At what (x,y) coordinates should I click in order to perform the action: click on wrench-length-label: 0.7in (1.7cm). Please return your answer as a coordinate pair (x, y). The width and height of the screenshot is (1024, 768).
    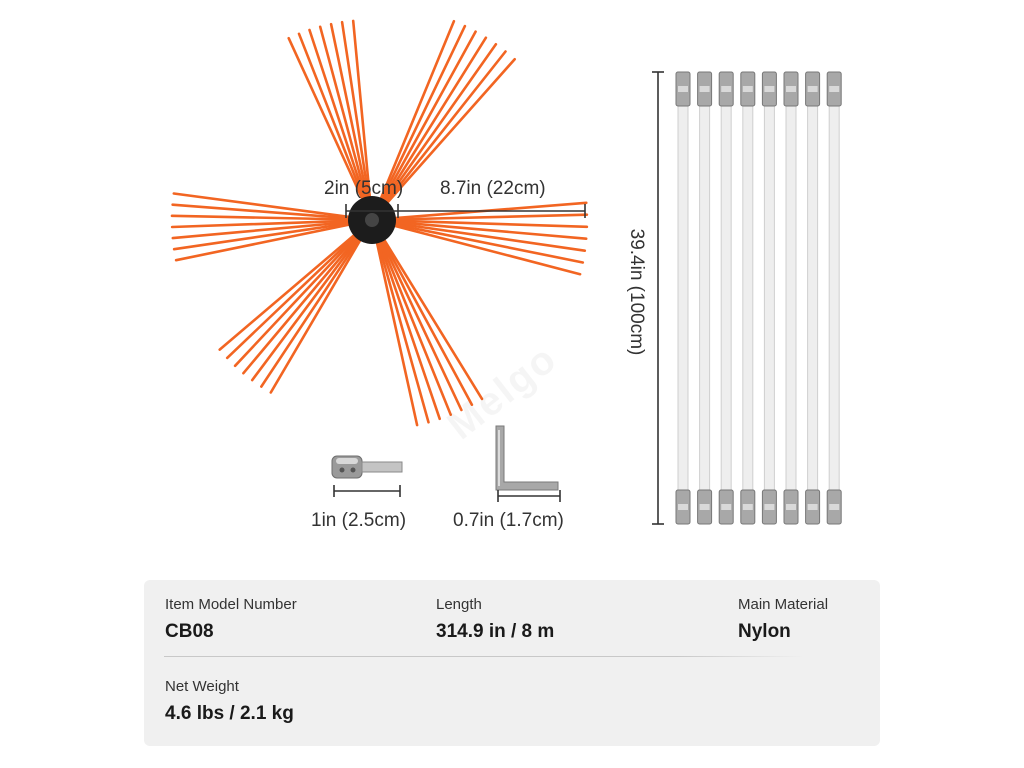
    Looking at the image, I should click on (508, 520).